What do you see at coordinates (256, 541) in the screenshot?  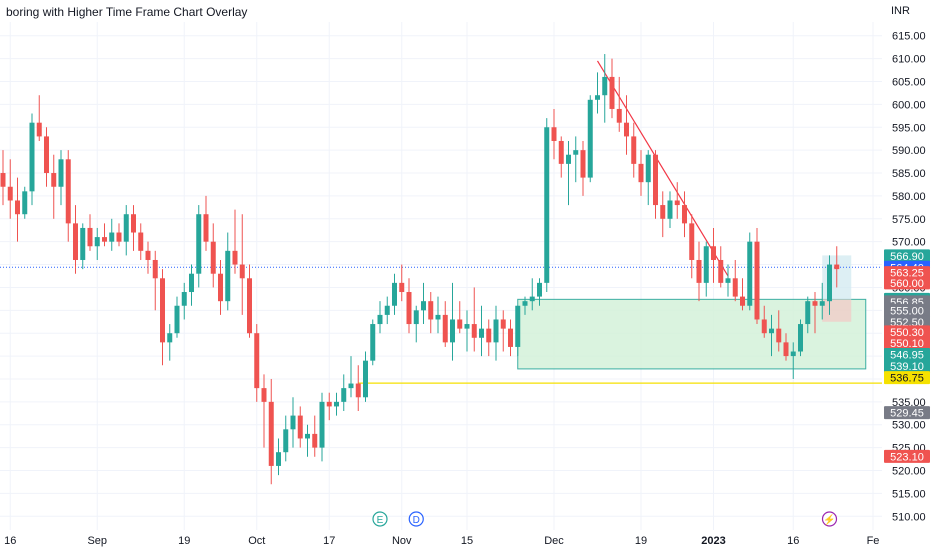 I see `x-tick-label: Oct` at bounding box center [256, 541].